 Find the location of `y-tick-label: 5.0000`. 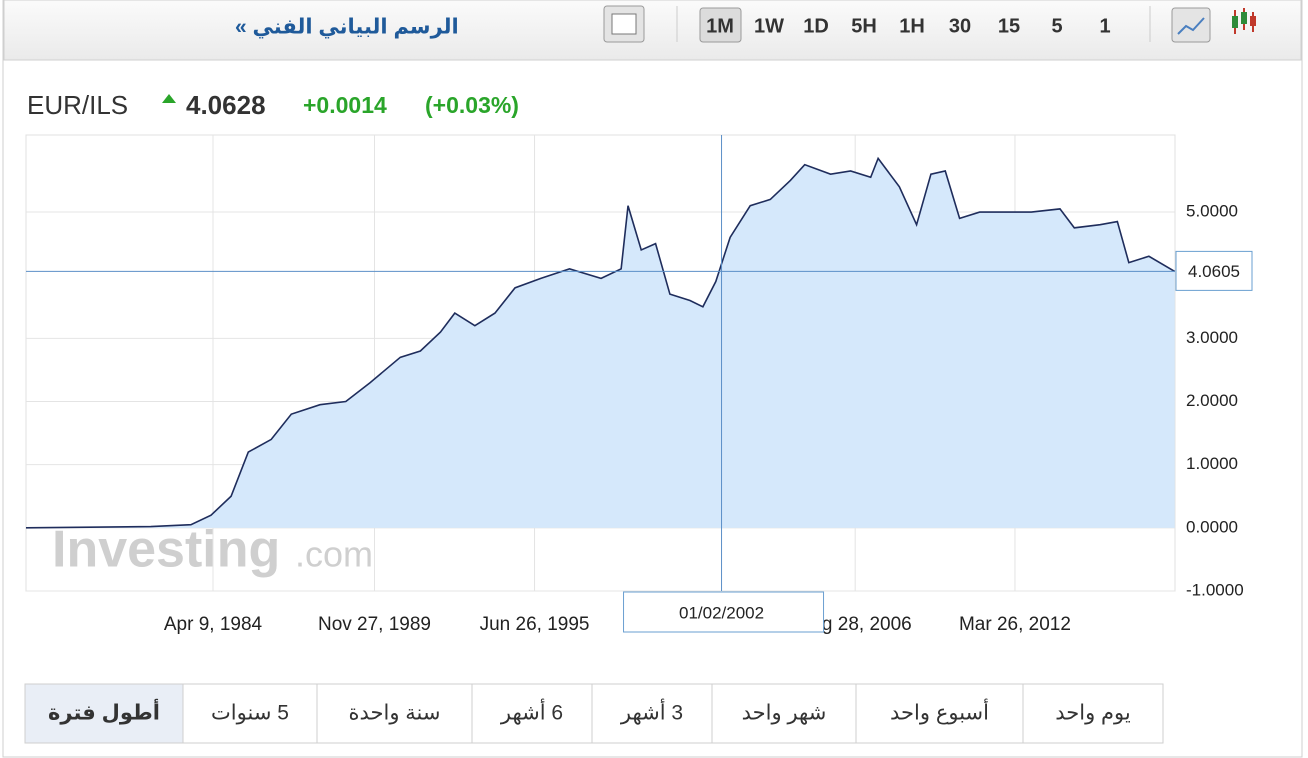

y-tick-label: 5.0000 is located at coordinates (1212, 211).